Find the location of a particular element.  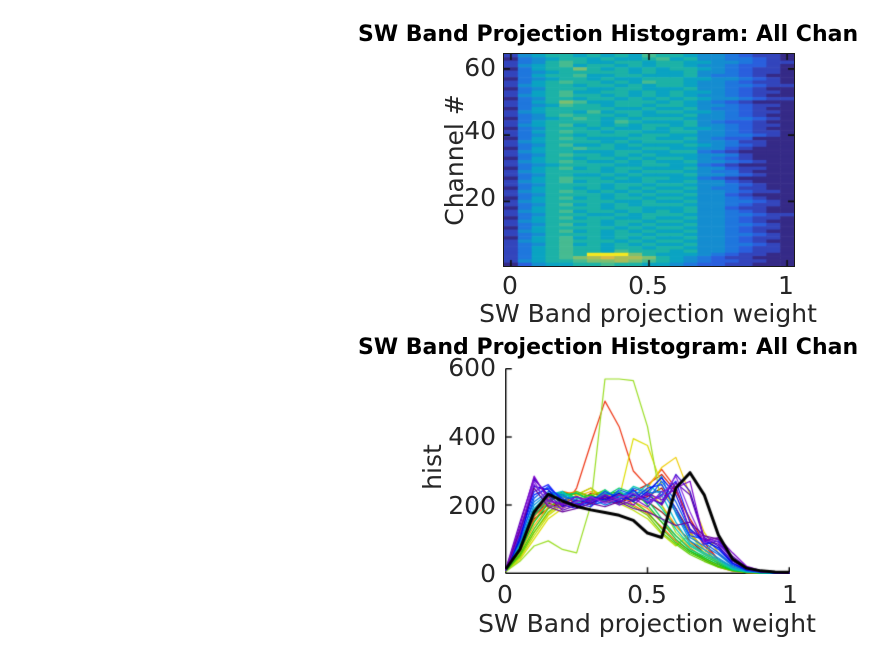

bottom-x-axis-label: SW Band projection weight is located at coordinates (647, 623).